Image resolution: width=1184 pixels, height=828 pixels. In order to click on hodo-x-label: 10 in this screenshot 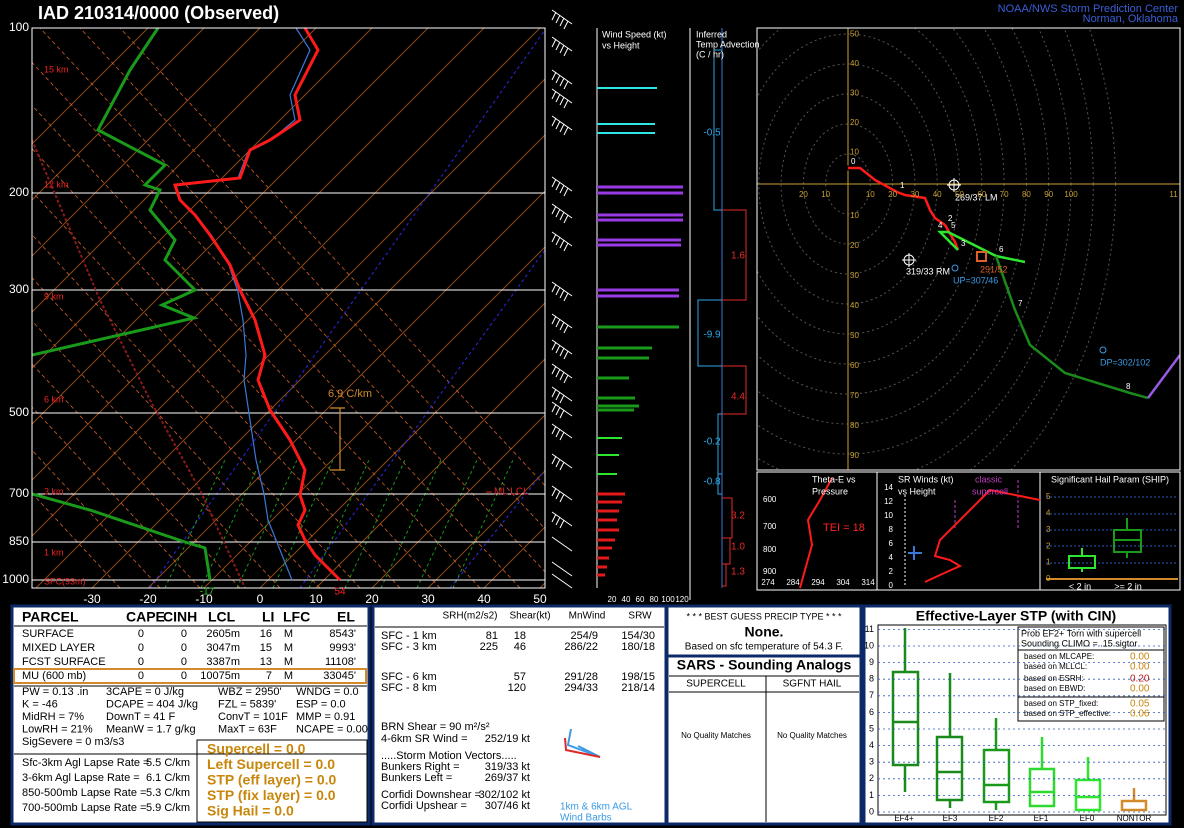, I will do `click(870, 194)`.